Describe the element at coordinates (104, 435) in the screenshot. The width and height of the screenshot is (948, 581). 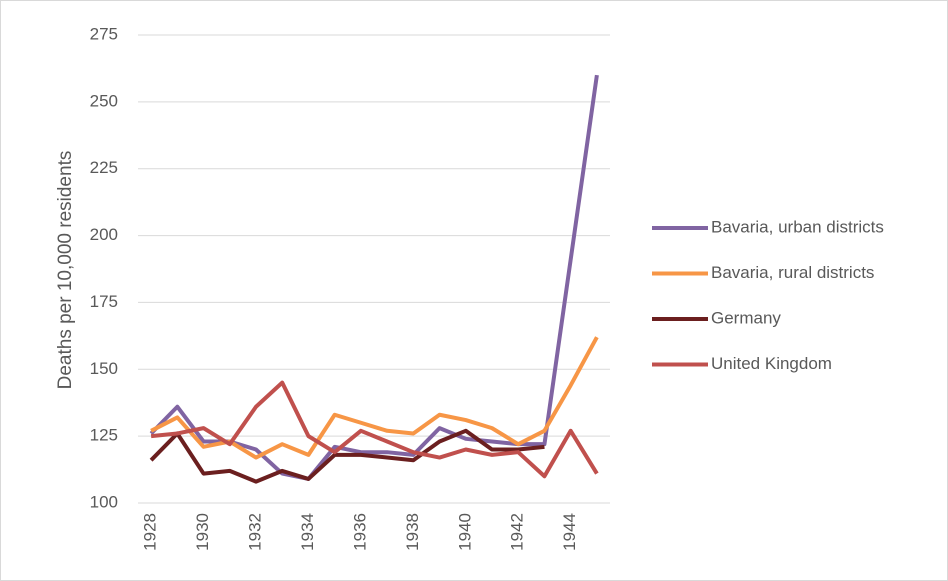
I see `y-tick-label: 125` at that location.